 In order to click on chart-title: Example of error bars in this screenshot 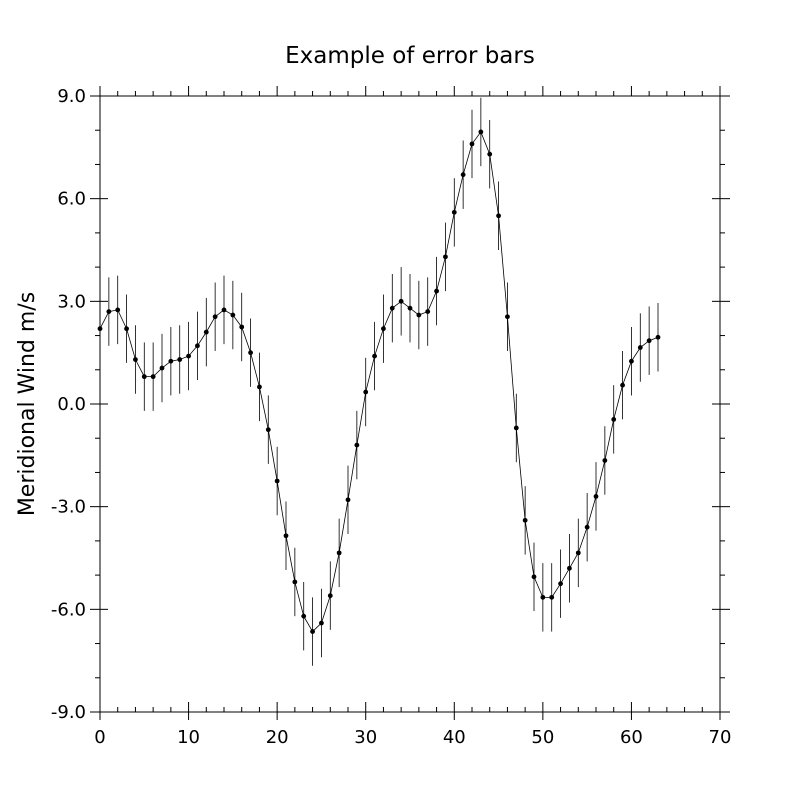, I will do `click(410, 56)`.